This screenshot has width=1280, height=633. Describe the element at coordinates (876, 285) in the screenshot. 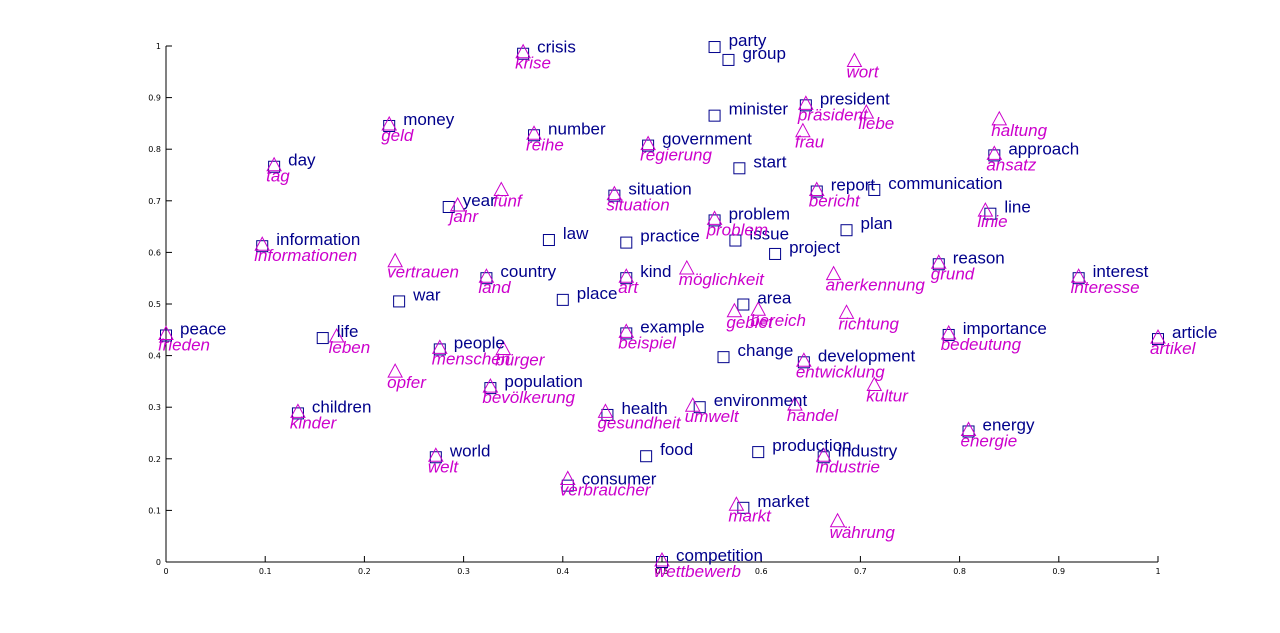

I see `german-label-anerkennung: anerkennung` at that location.